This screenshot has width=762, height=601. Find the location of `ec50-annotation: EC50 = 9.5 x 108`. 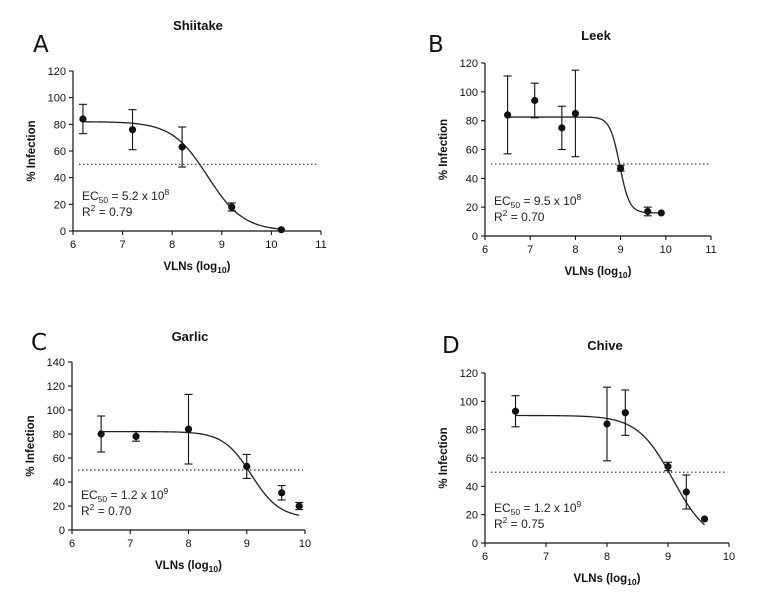

ec50-annotation: EC50 = 9.5 x 108 is located at coordinates (538, 201).